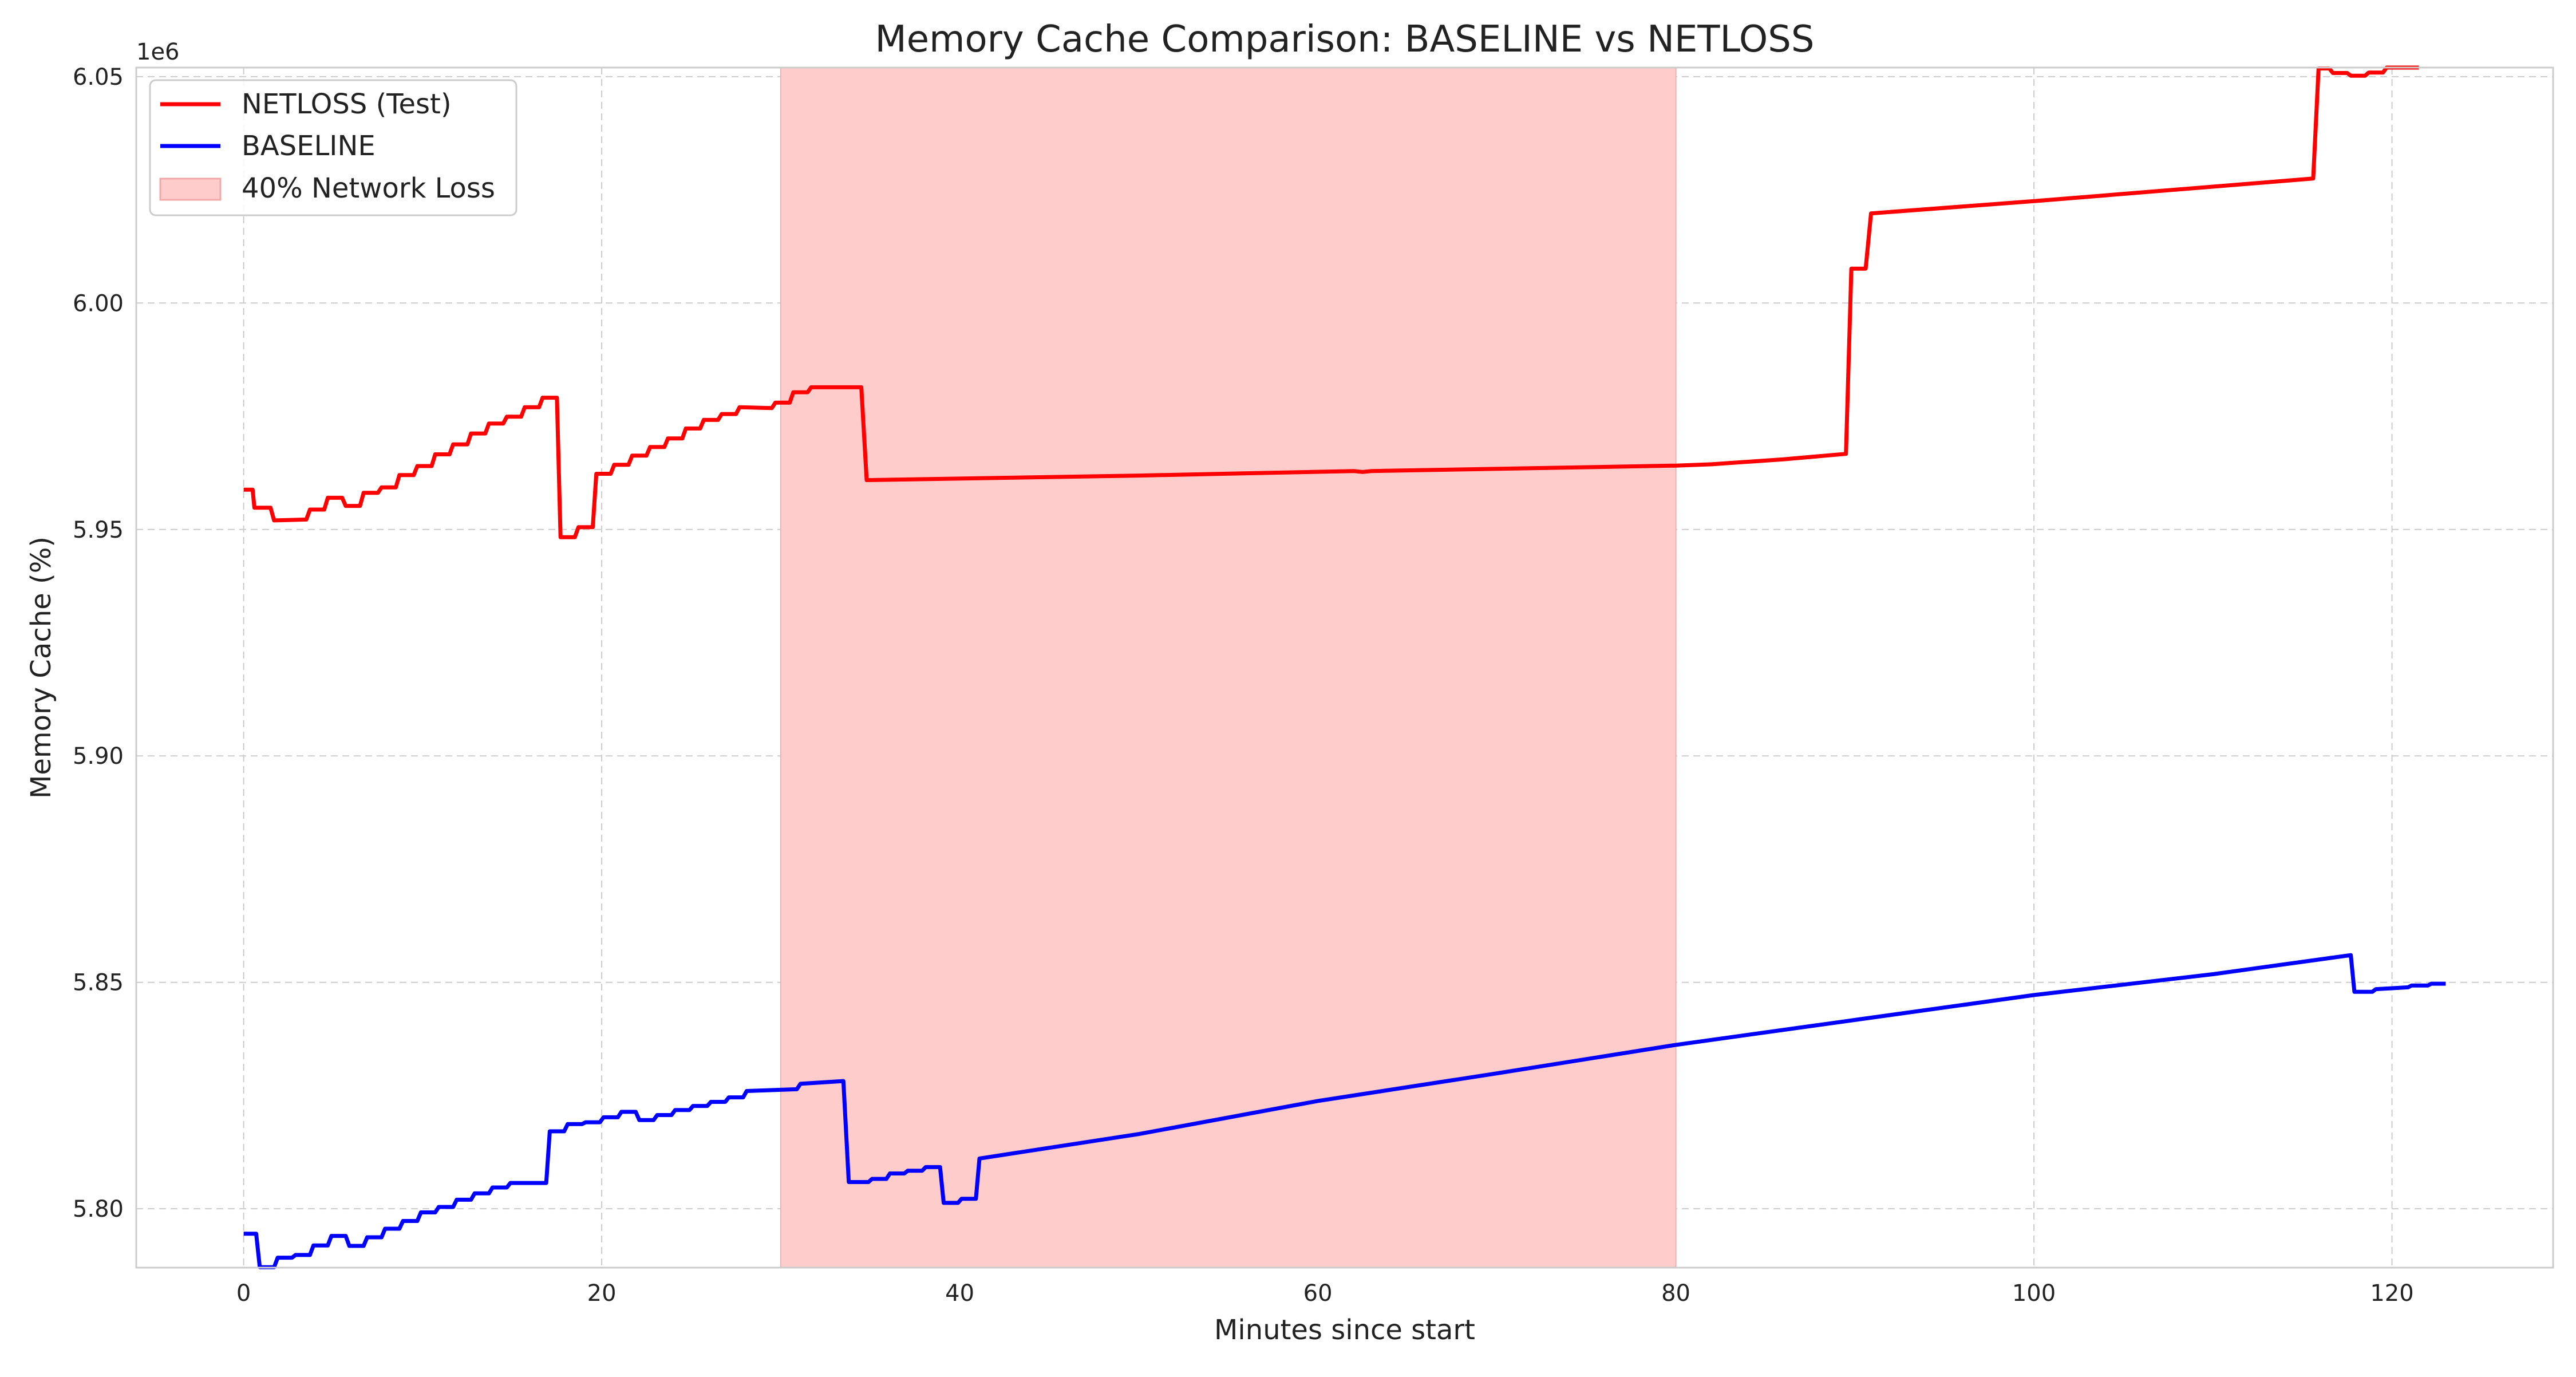 This screenshot has height=1377, width=2576. I want to click on y-tick-label: 5.80, so click(98, 1209).